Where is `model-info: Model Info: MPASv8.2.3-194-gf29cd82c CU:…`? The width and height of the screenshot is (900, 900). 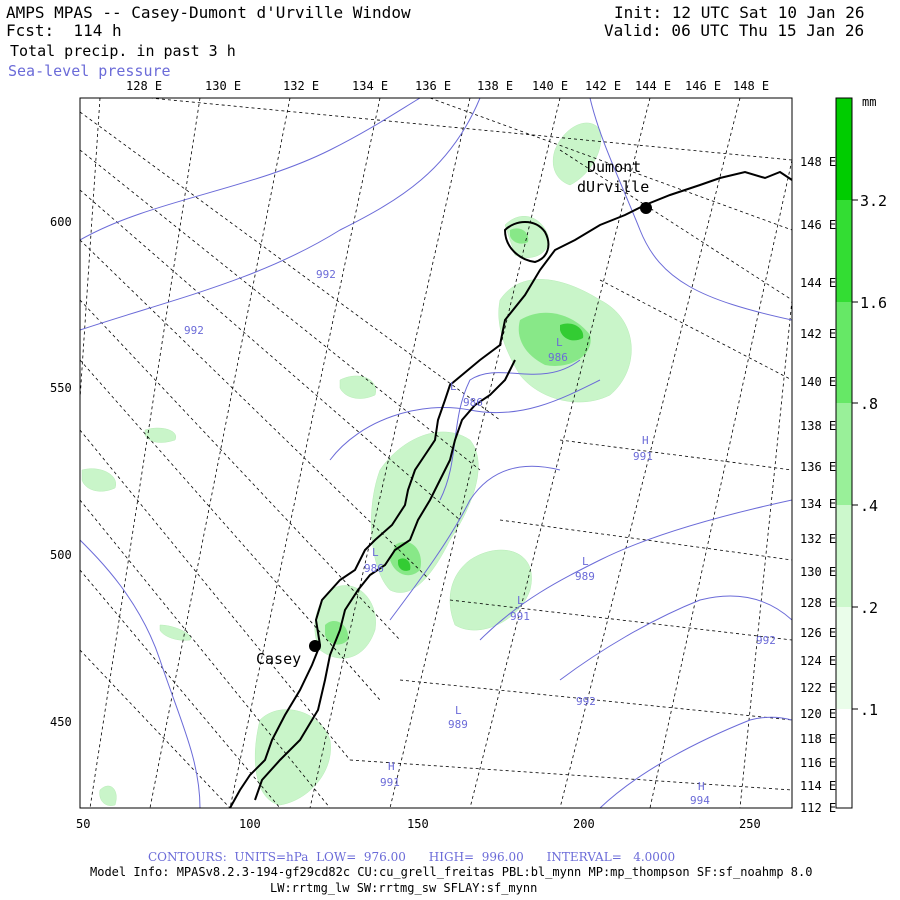
model-info: Model Info: MPASv8.2.3-194-gf29cd82c CU:… is located at coordinates (451, 872).